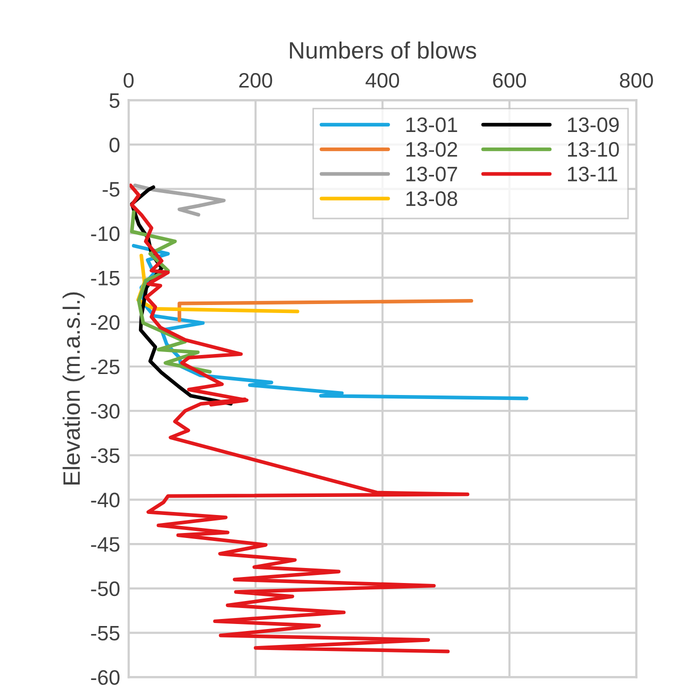  I want to click on x-tick-label: 800, so click(636, 80).